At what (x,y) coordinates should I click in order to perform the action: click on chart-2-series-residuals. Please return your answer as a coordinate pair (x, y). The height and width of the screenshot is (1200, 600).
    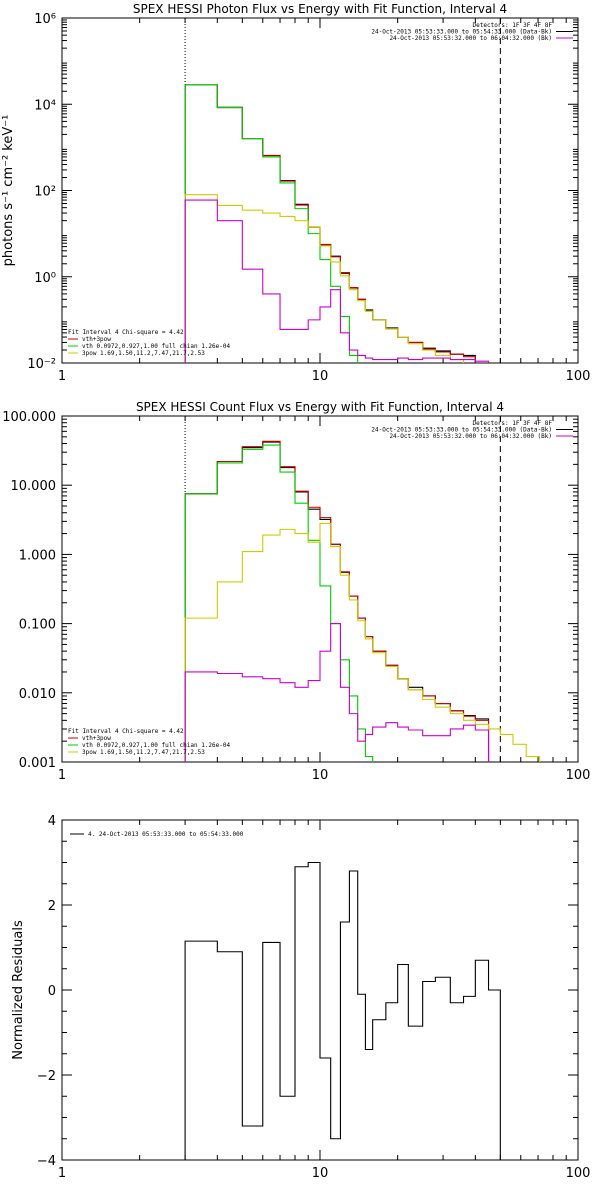
    Looking at the image, I should click on (342, 1010).